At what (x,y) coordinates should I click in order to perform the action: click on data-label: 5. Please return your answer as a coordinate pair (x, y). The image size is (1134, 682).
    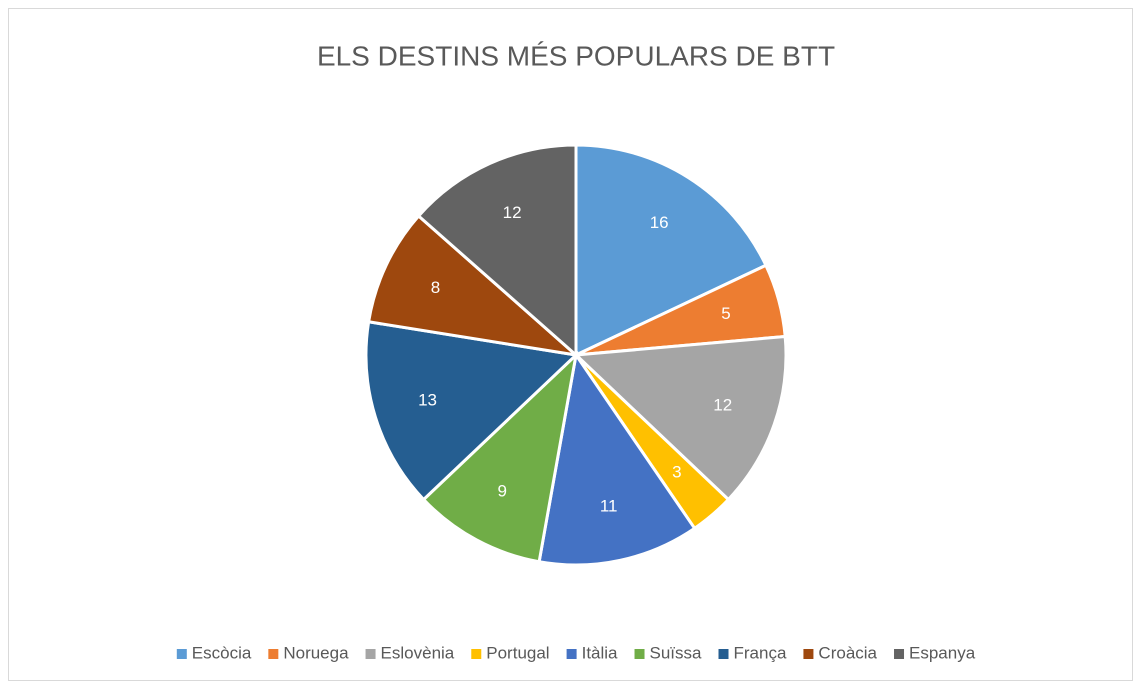
    Looking at the image, I should click on (725, 313).